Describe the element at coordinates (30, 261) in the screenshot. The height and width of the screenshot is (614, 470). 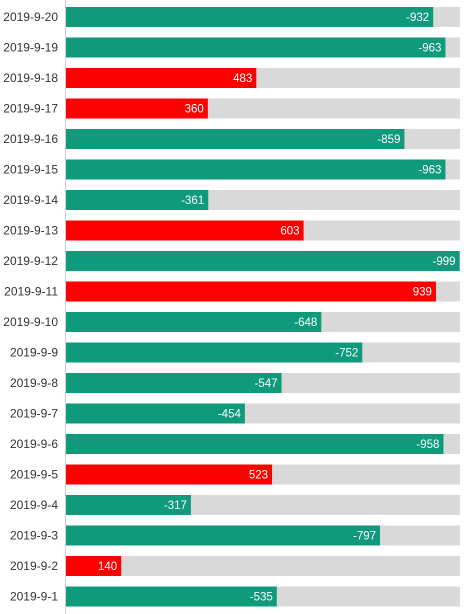
I see `category-label: 2019-9-12` at that location.